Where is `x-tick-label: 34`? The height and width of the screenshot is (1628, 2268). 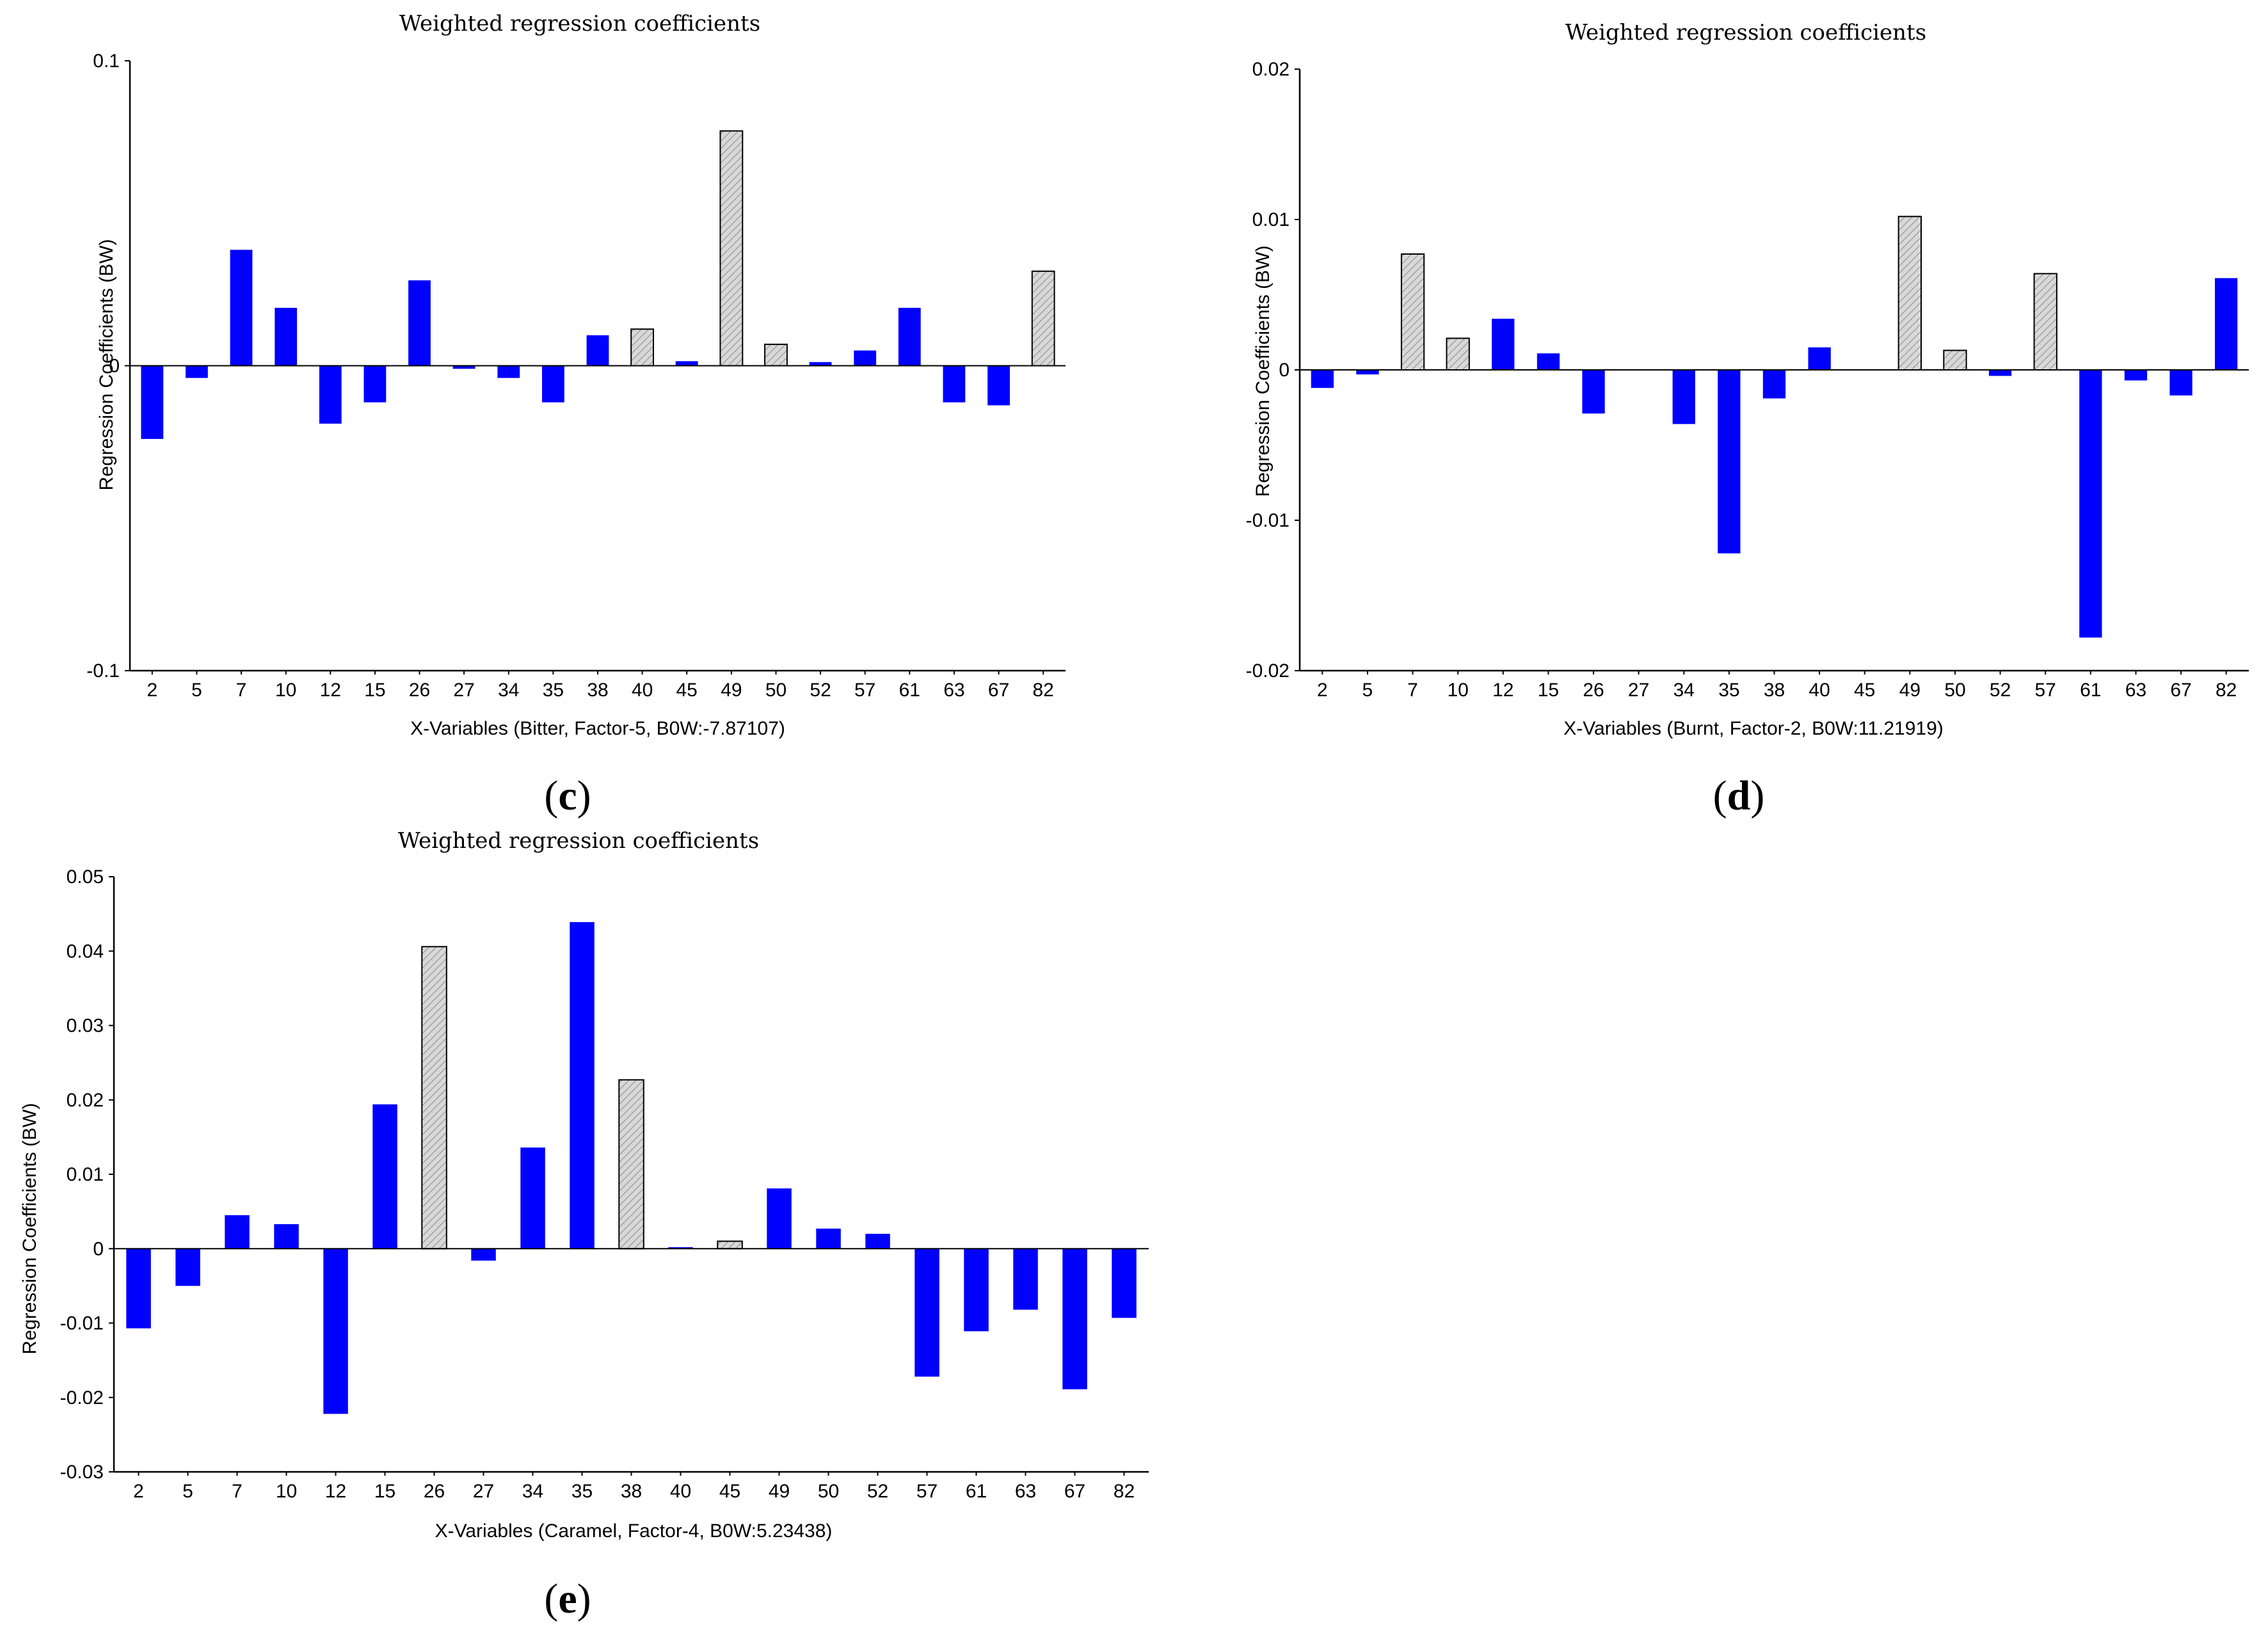 x-tick-label: 34 is located at coordinates (1684, 690).